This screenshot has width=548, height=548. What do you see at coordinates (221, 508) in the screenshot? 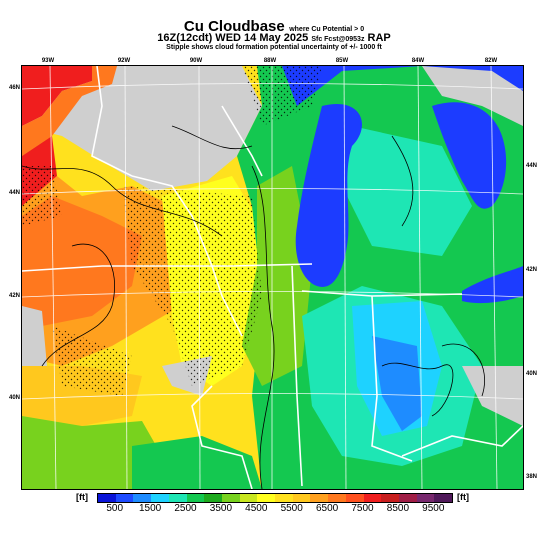
I see `colorbar-label: 3500` at bounding box center [221, 508].